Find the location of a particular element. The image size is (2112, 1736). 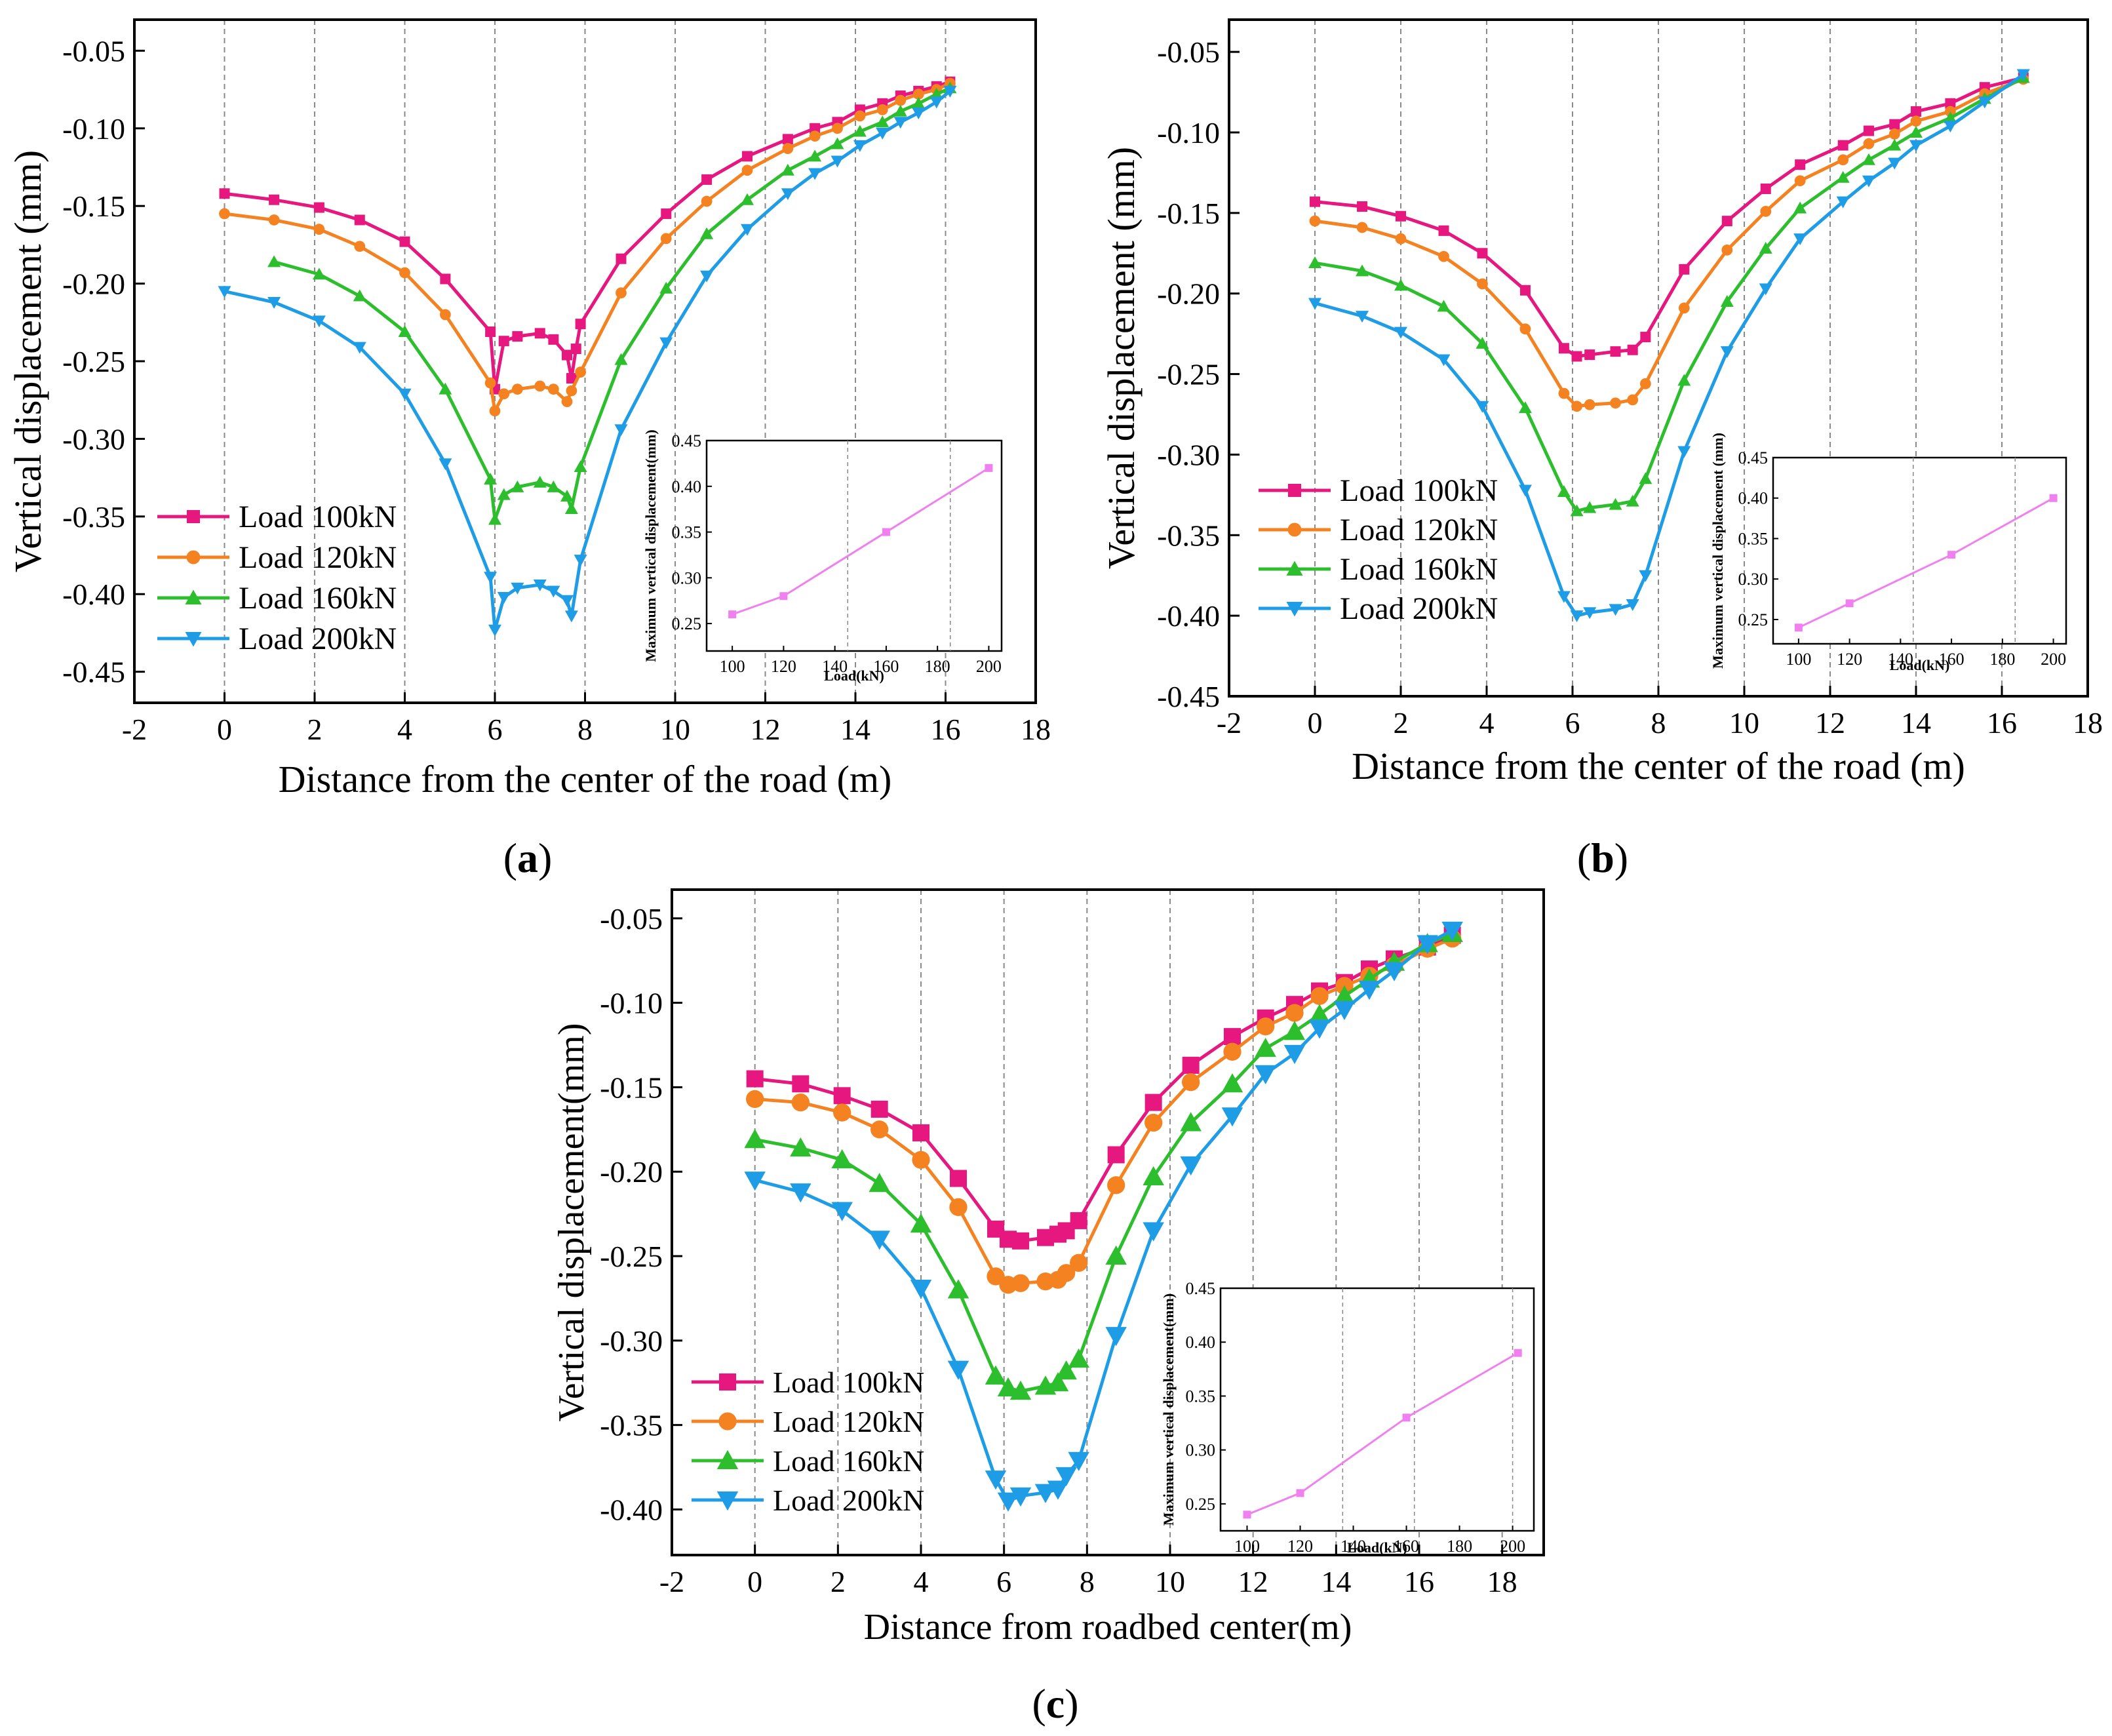

legend-item-load-200kn: Load 200kN is located at coordinates (277, 638).